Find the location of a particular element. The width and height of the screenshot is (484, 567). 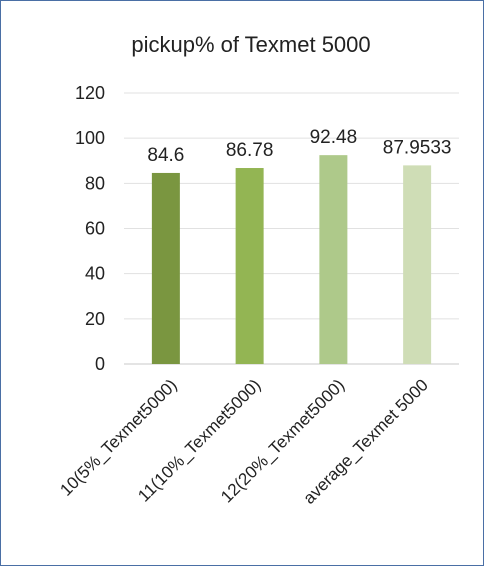

y-tick-label: 80 is located at coordinates (95, 183).